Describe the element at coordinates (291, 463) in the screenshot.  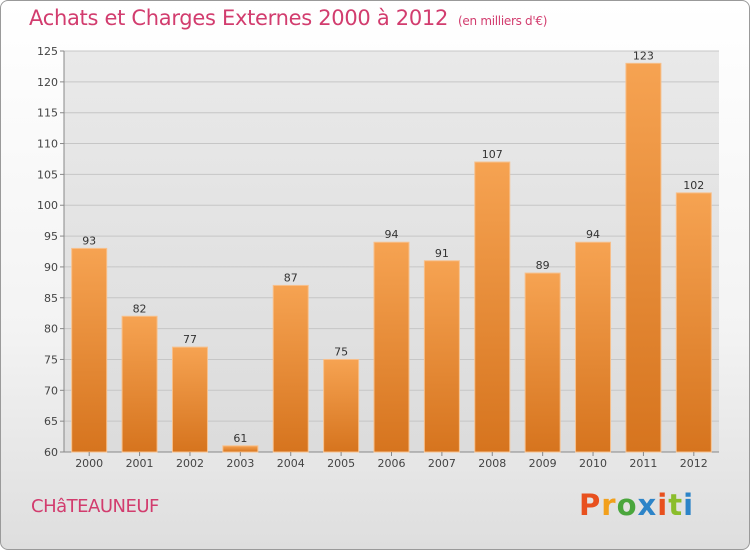
I see `x-tick-label: 2004` at that location.